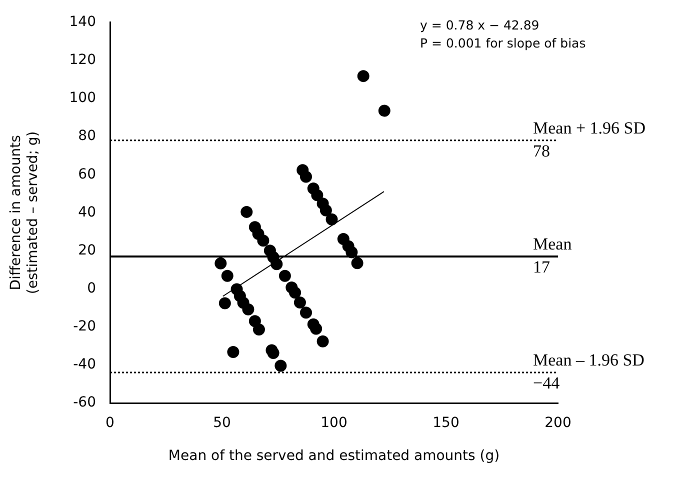 The height and width of the screenshot is (477, 698). Describe the element at coordinates (503, 43) in the screenshot. I see `annotation: P = 0.001 for slope of bias` at that location.